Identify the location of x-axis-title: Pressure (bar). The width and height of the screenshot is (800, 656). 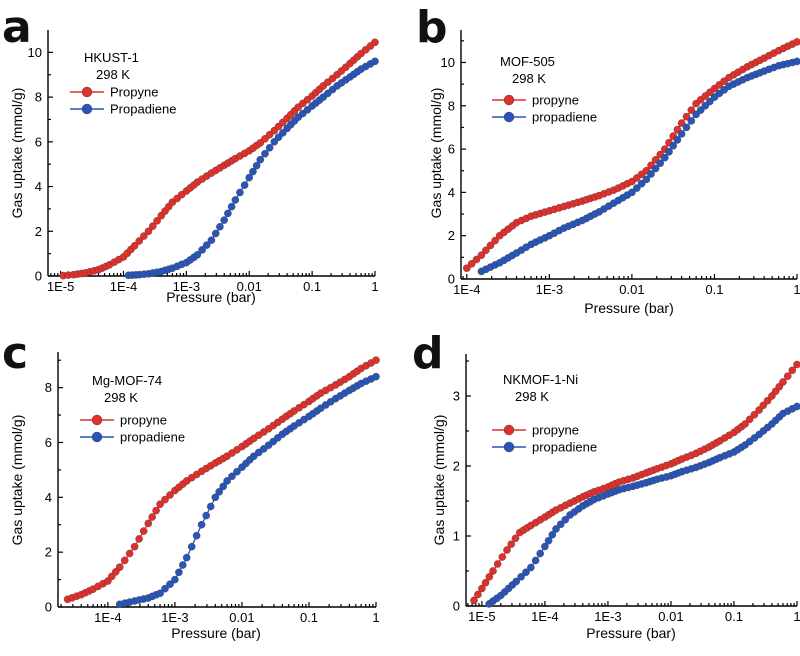
(630, 633).